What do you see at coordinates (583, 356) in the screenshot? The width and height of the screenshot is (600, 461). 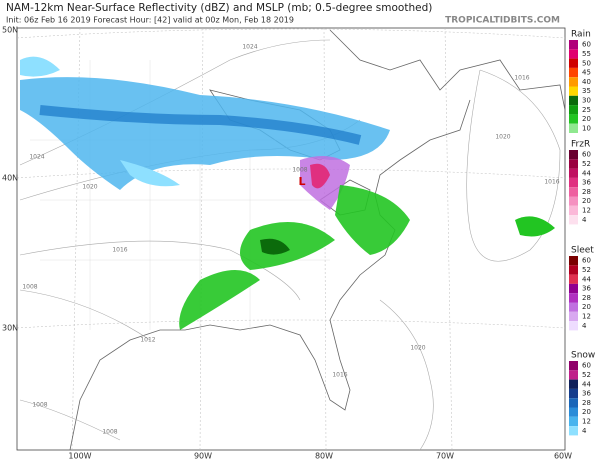 I see `legend-title: Snow` at bounding box center [583, 356].